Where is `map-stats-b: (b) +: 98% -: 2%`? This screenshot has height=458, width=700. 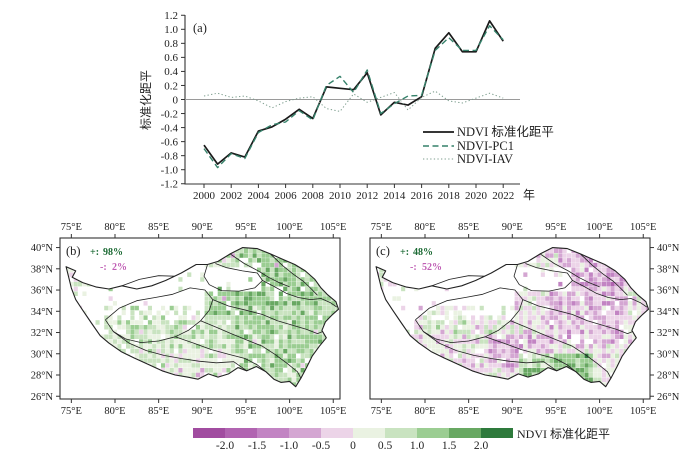 map-stats-b: (b) +: 98% -: 2% is located at coordinates (96, 258).